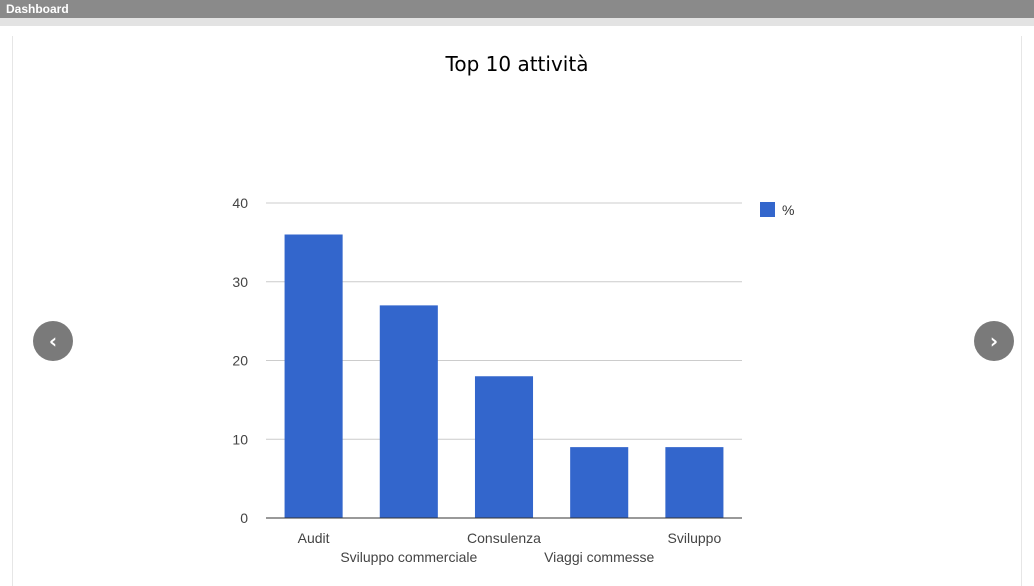 This screenshot has width=1034, height=586. What do you see at coordinates (517, 9) in the screenshot?
I see `panel-title: Dashboard` at bounding box center [517, 9].